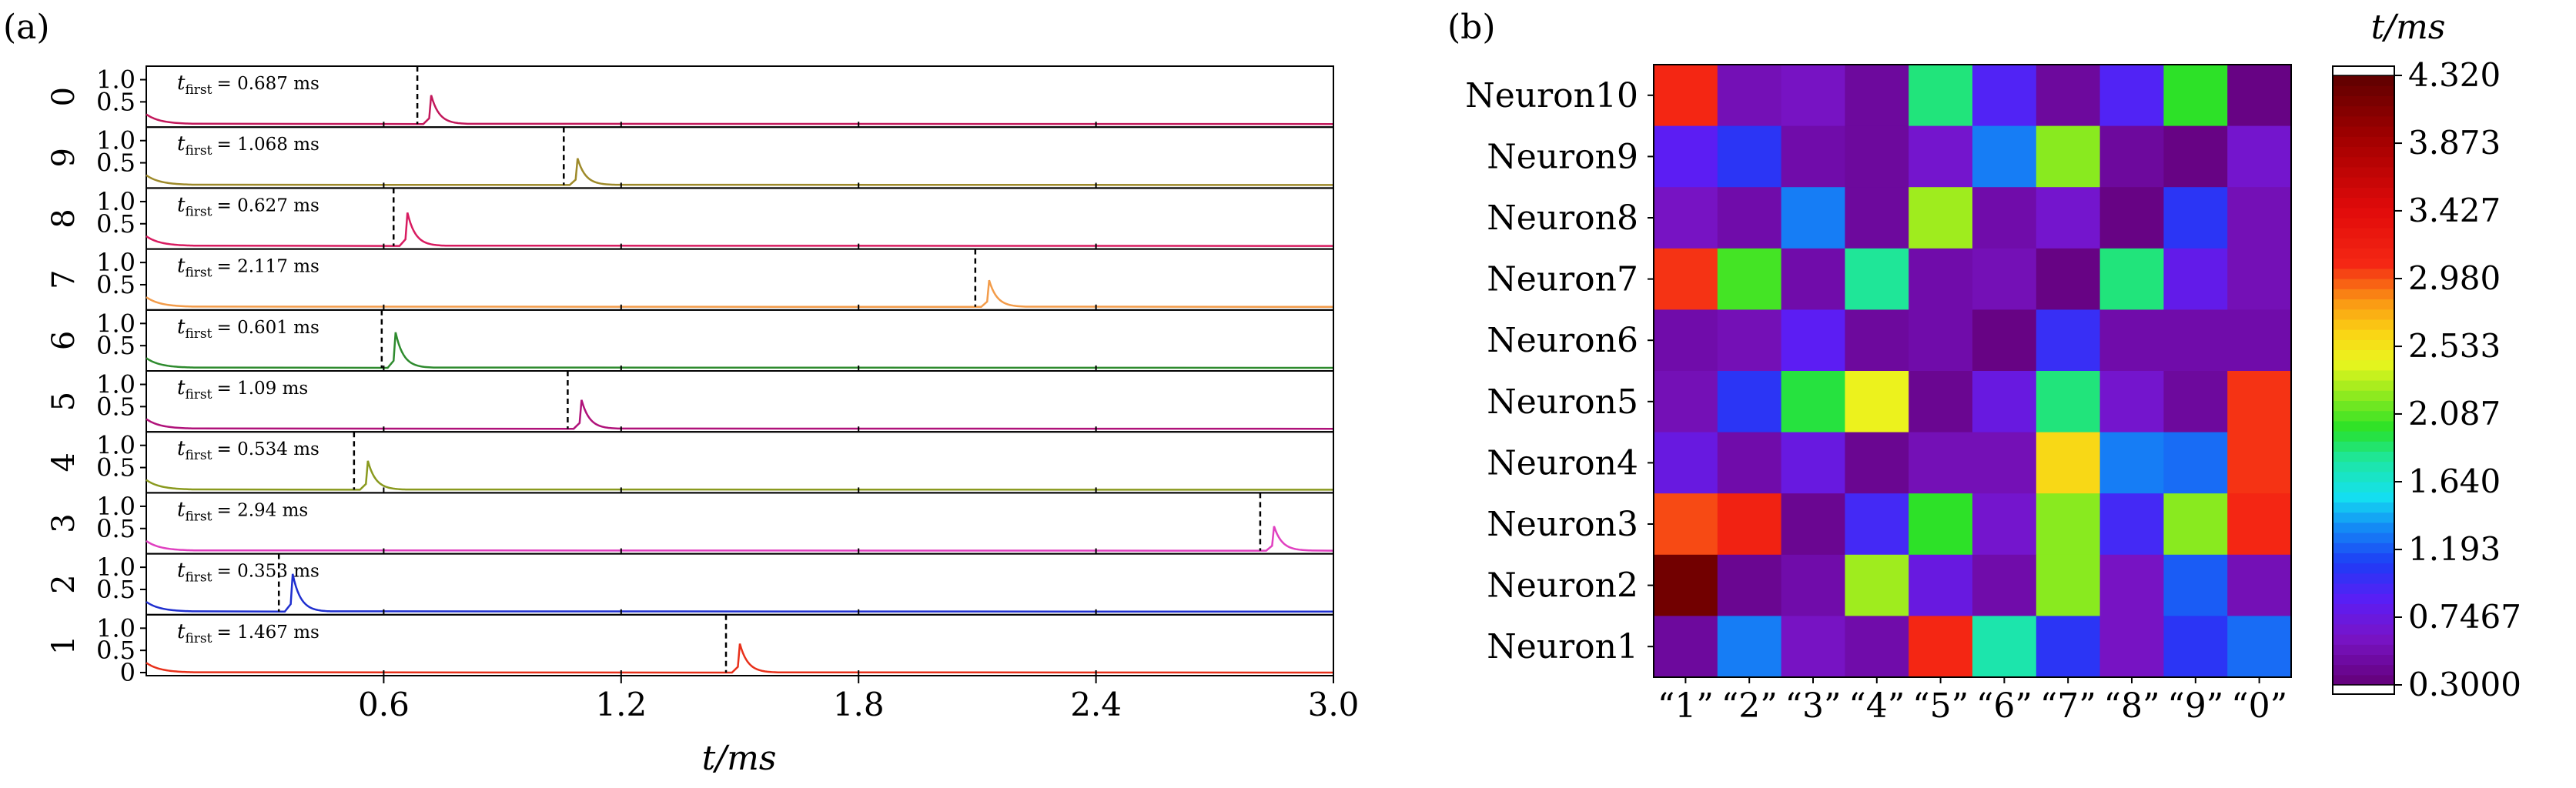 The width and height of the screenshot is (2576, 788). Describe the element at coordinates (1334, 704) in the screenshot. I see `x-tick-label: 3.0` at that location.